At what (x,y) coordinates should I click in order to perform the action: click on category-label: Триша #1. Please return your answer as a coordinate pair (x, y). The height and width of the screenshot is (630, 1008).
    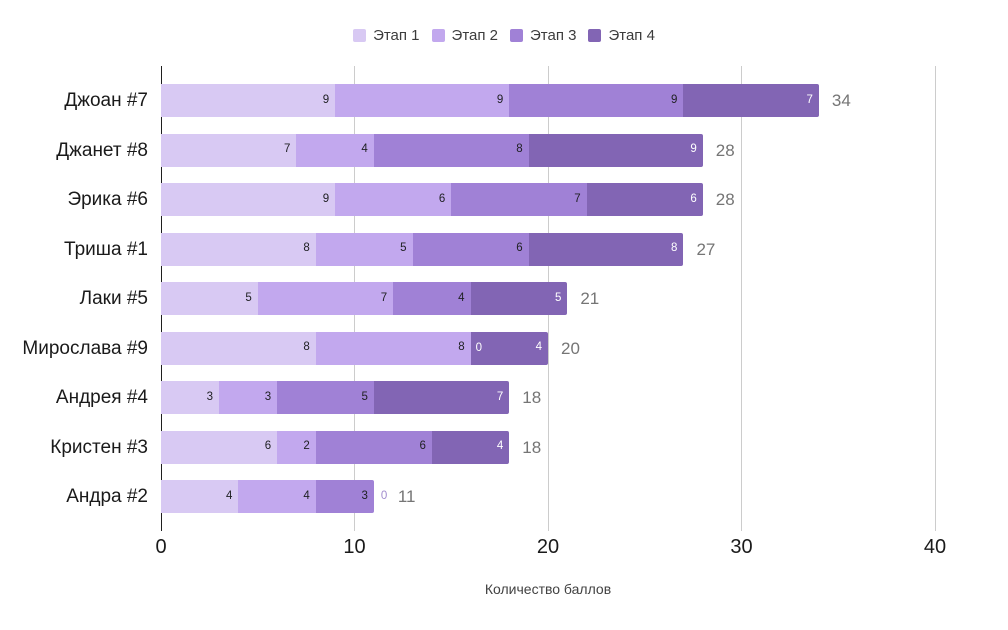
    Looking at the image, I should click on (106, 249).